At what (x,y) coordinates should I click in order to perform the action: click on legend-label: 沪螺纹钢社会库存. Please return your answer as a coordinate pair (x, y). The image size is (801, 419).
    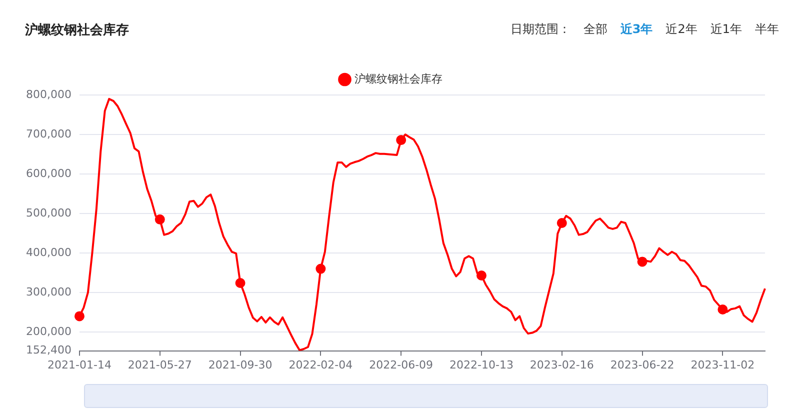
    Looking at the image, I should click on (398, 79).